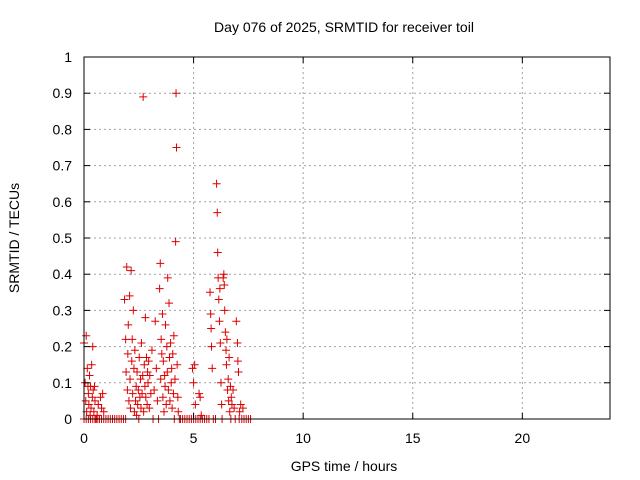 This screenshot has height=480, width=640. Describe the element at coordinates (63, 129) in the screenshot. I see `y-tick-label: 0.8` at that location.